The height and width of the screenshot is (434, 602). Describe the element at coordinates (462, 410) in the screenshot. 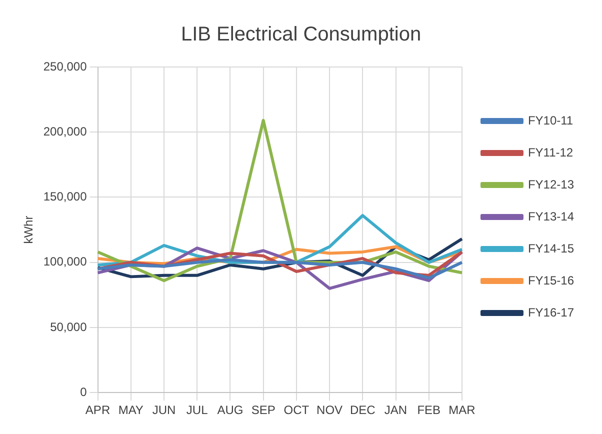

I see `x-tick-label: MAR` at that location.